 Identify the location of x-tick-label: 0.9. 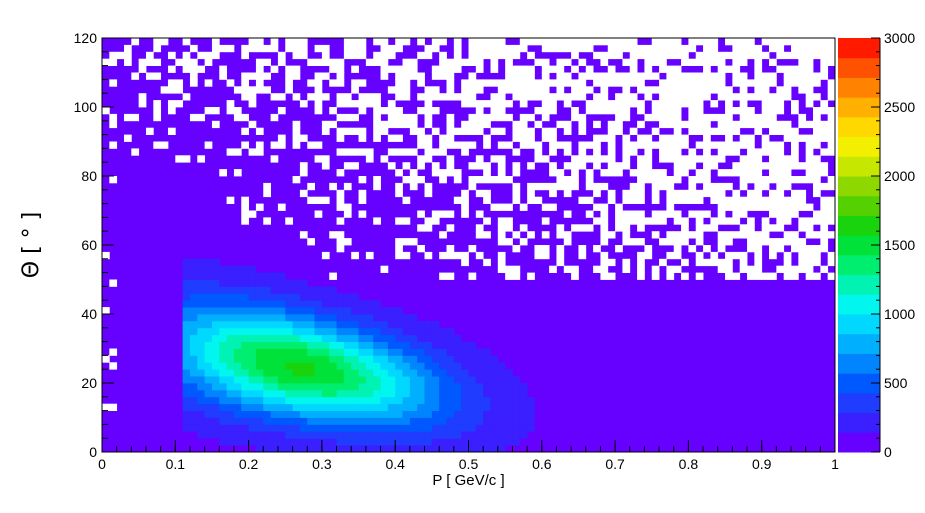
(762, 464).